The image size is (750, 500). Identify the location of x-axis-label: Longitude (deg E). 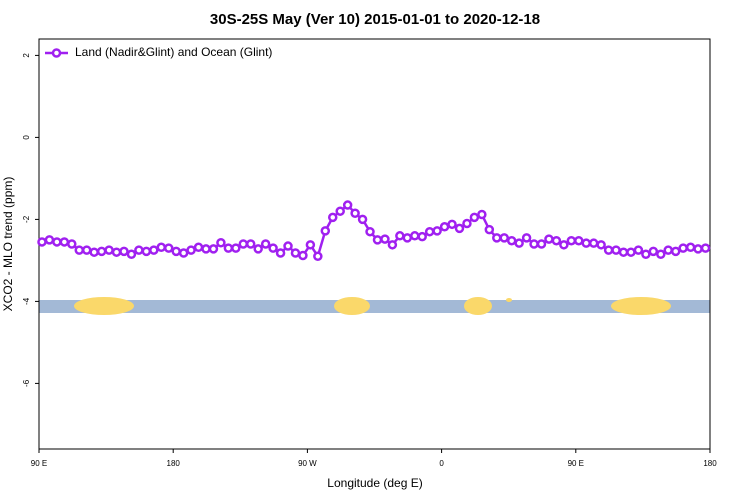
(374, 483).